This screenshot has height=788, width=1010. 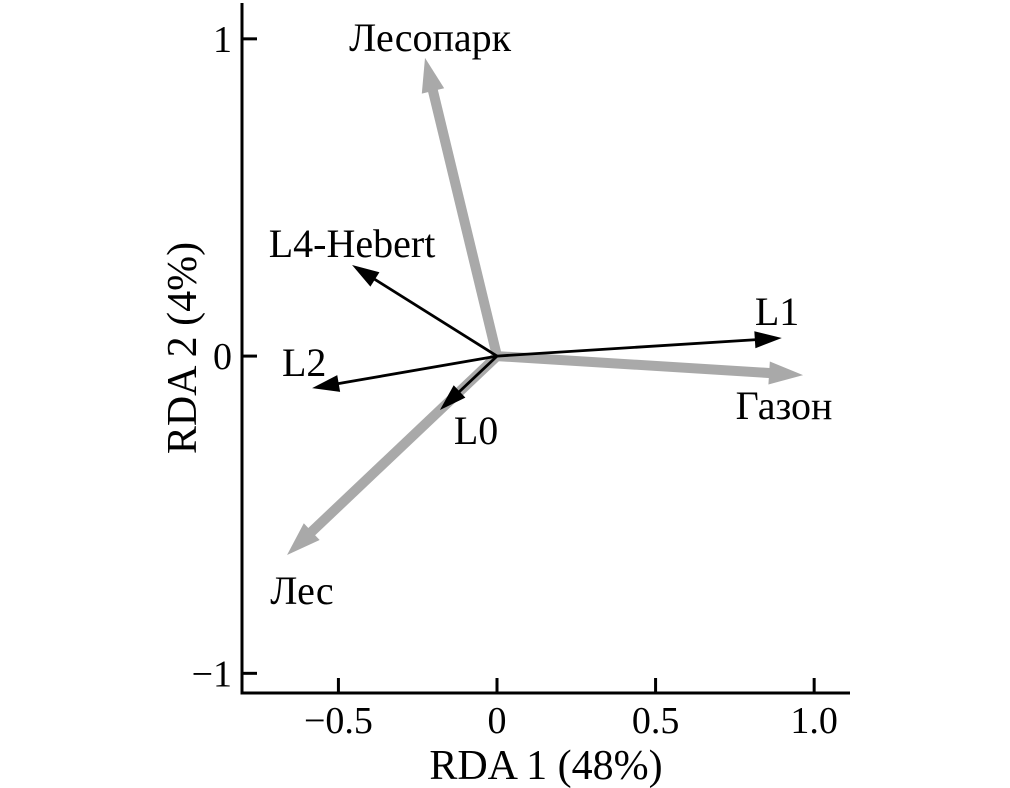 What do you see at coordinates (352, 243) in the screenshot?
I see `sp-arrow-label-0: L4-Hebert` at bounding box center [352, 243].